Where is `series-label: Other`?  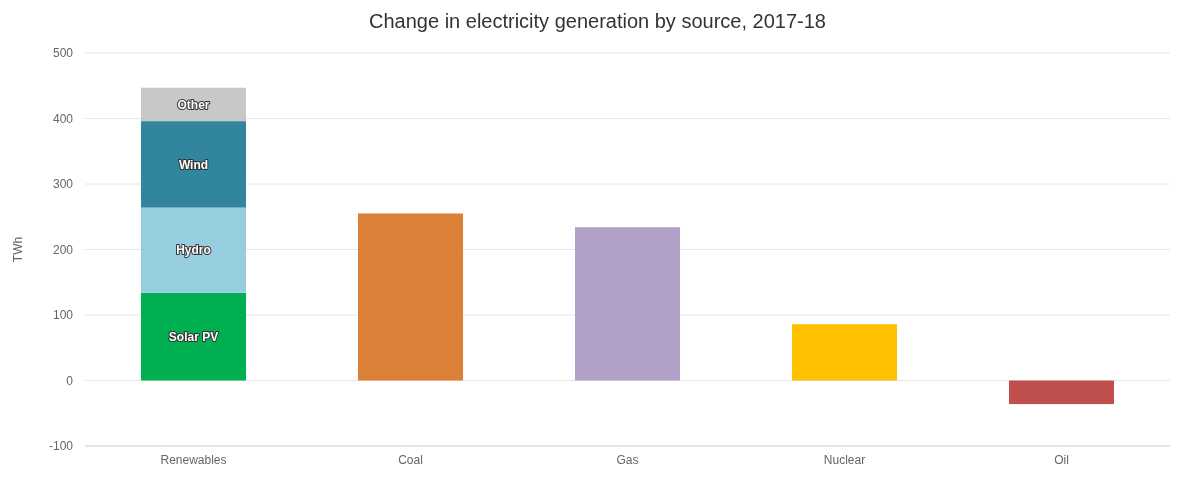
series-label: Other is located at coordinates (193, 104).